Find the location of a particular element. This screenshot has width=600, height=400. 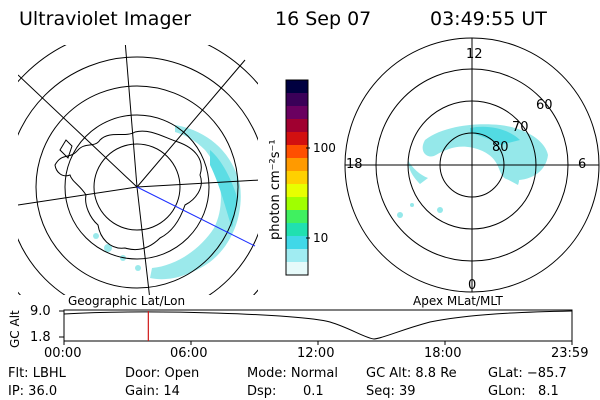

seq-status: Seq: 39 is located at coordinates (391, 391).